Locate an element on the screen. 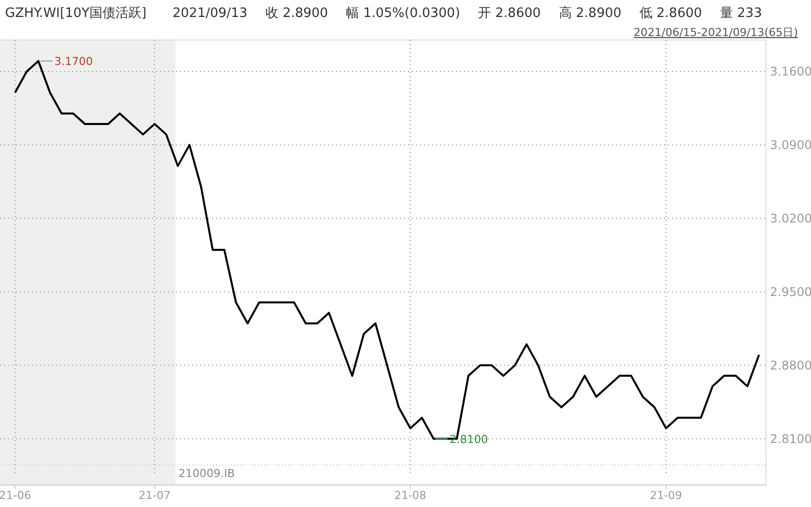 The width and height of the screenshot is (811, 507). annotation: 3.1700 is located at coordinates (73, 61).